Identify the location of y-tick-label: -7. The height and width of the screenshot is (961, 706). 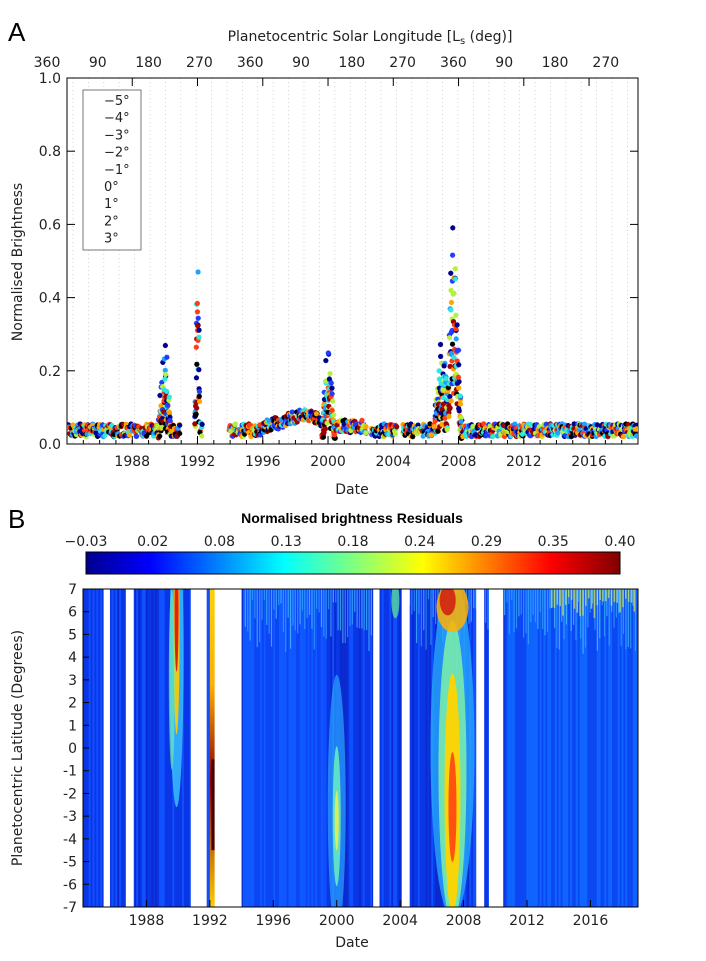
(70, 908).